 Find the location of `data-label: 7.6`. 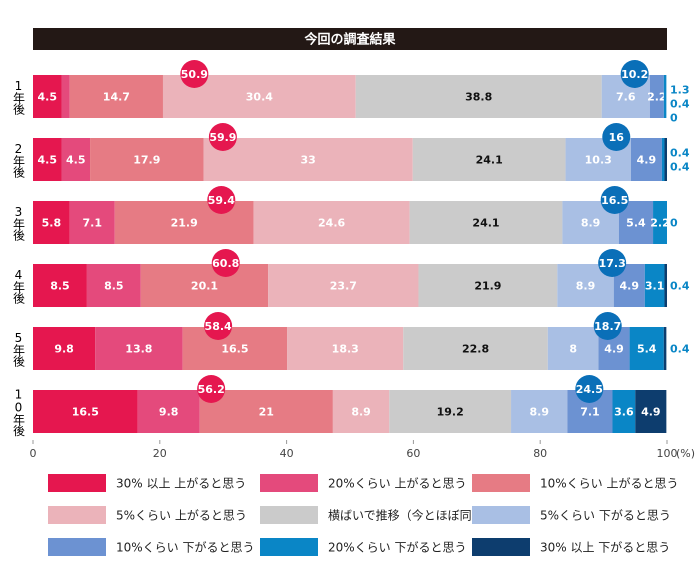

data-label: 7.6 is located at coordinates (626, 97).